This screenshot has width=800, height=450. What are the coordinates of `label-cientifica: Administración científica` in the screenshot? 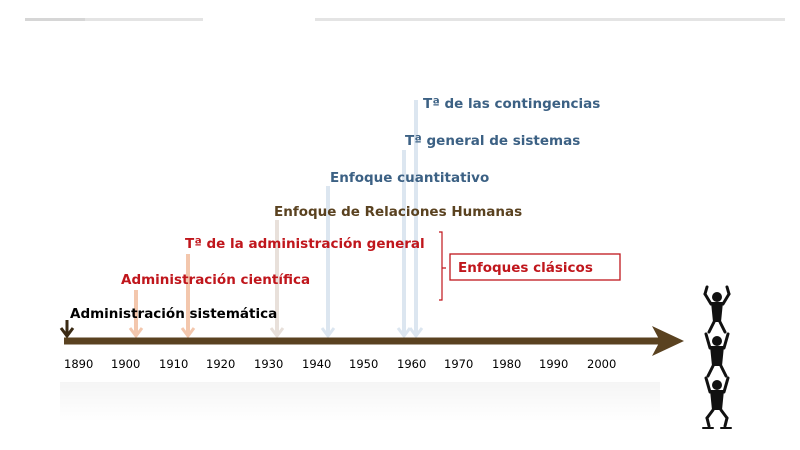 It's located at (215, 280).